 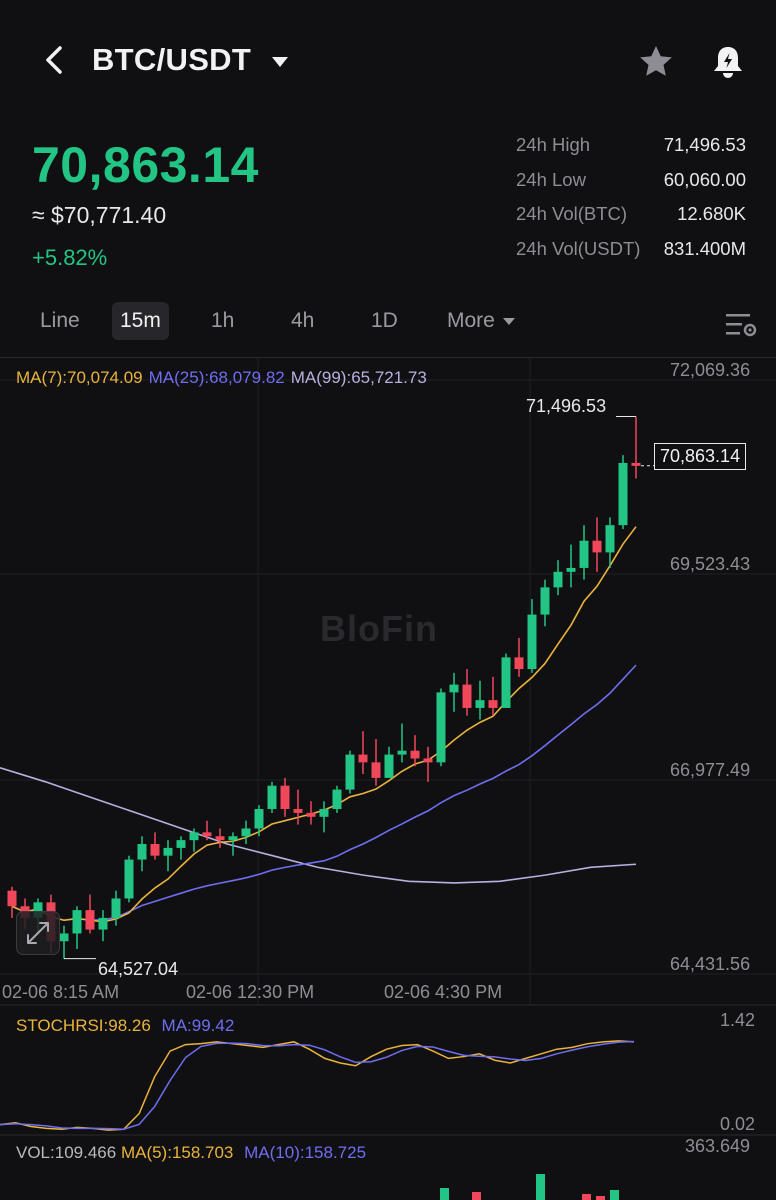 I want to click on tab-15m: 15m, so click(x=140, y=321).